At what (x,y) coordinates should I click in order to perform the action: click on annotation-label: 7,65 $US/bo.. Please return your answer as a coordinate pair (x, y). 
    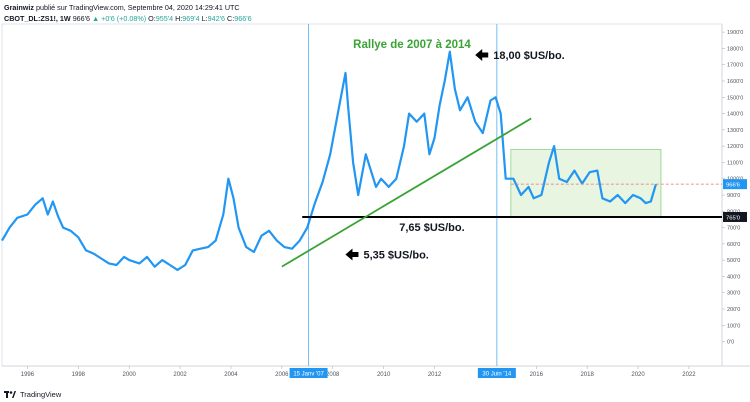
    Looking at the image, I should click on (431, 228).